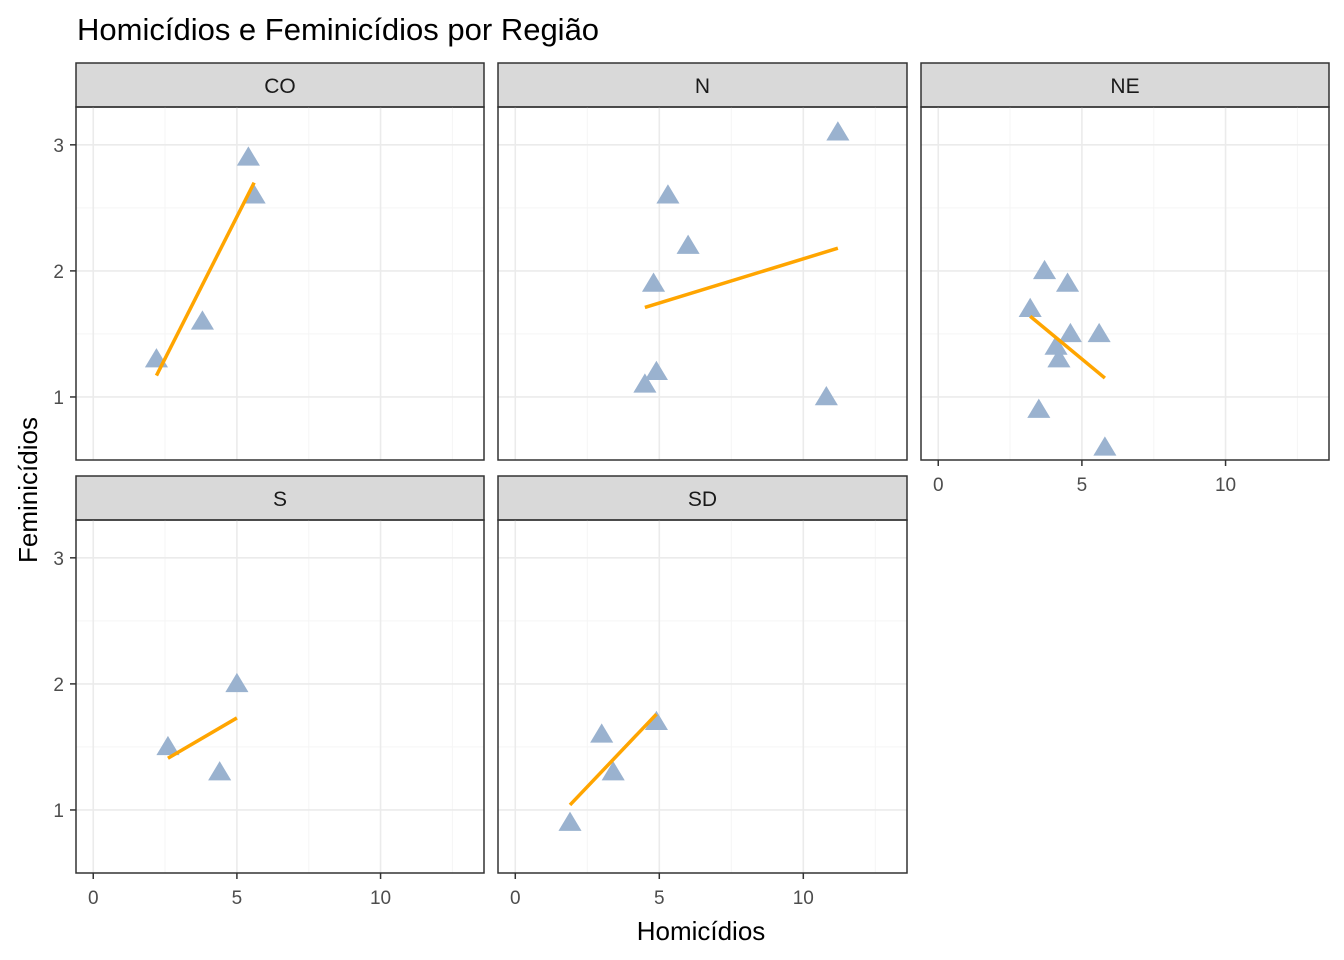  I want to click on panel-ne: NE 0 5 10, so click(1125, 279).